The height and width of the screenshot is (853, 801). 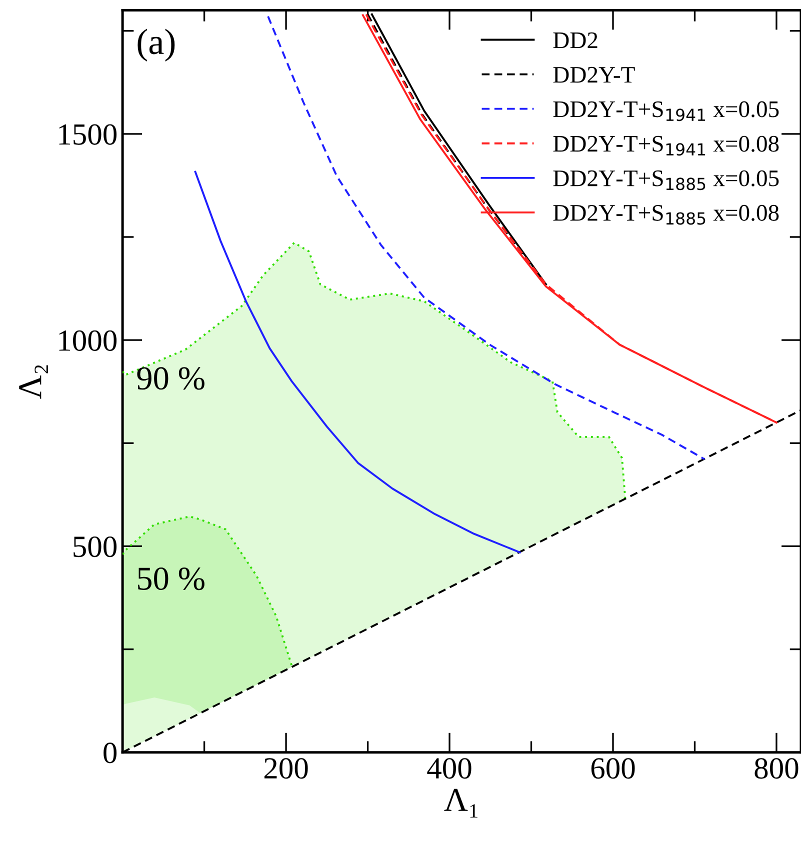 What do you see at coordinates (207, 591) in the screenshot?
I see `line-series` at bounding box center [207, 591].